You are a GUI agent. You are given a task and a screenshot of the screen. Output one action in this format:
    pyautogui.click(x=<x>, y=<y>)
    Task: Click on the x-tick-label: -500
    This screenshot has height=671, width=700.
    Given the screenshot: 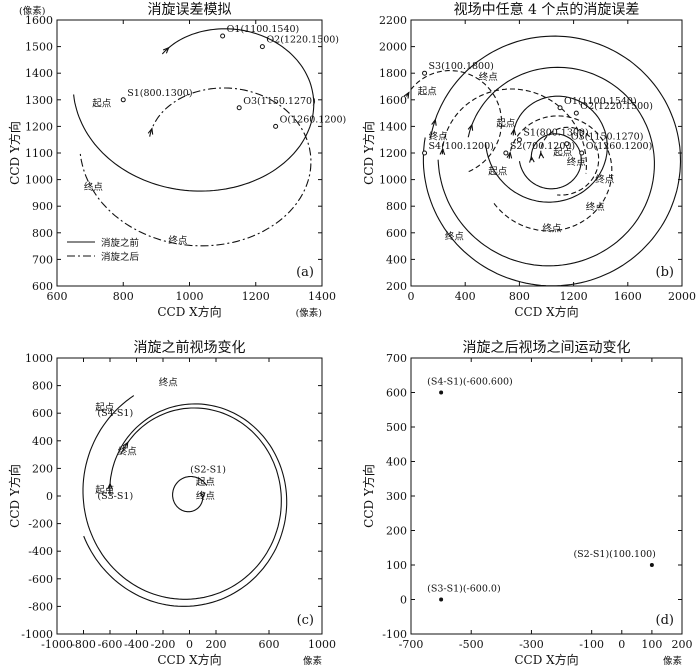 What is the action you would take?
    pyautogui.click(x=471, y=644)
    